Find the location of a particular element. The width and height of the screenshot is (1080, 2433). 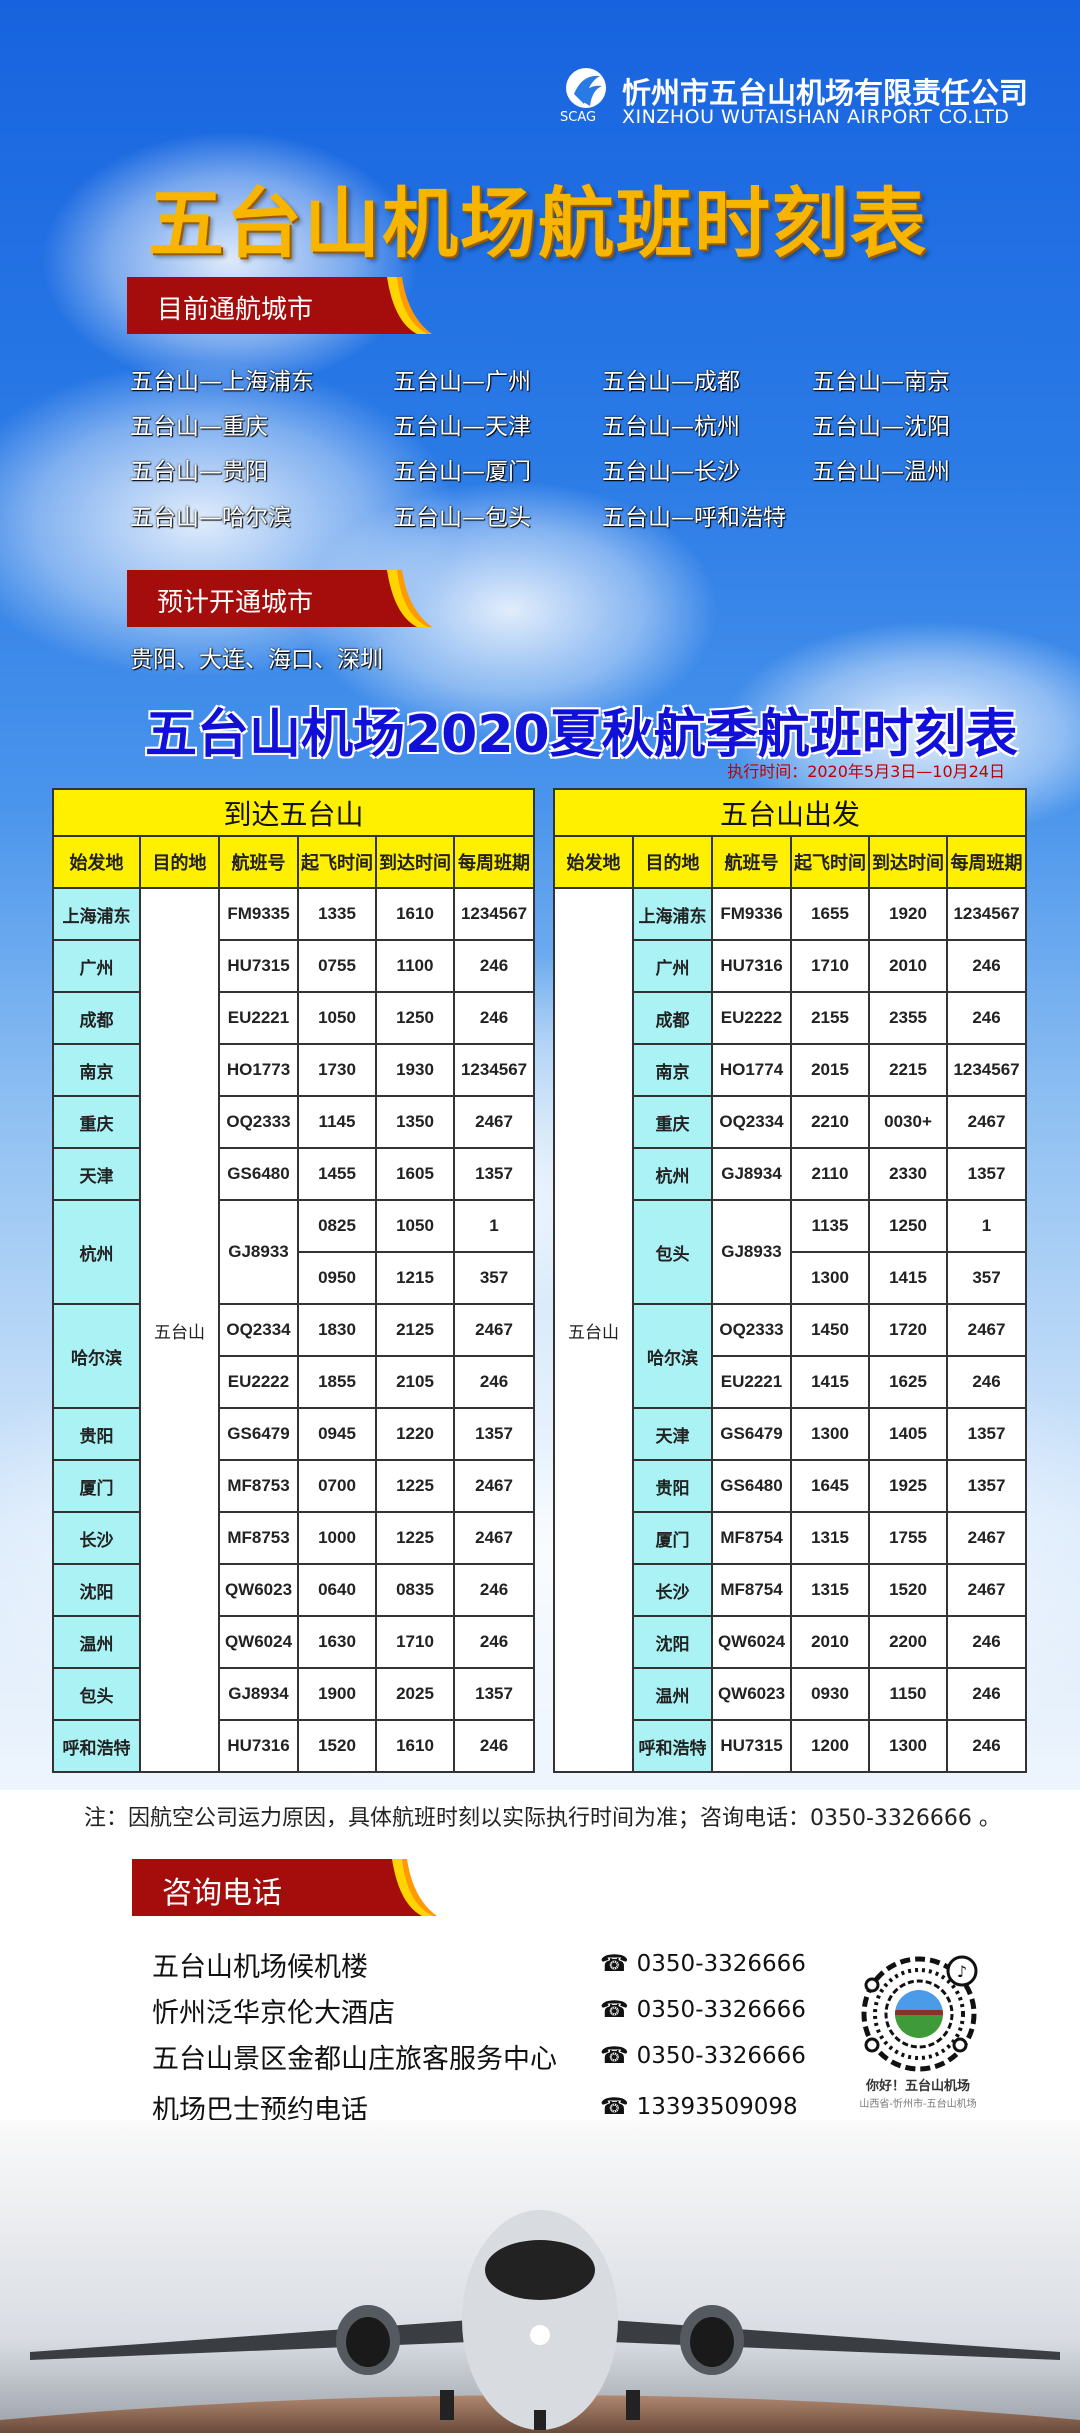

table-row: 贵阳 GS6480 1645 1925 1357 is located at coordinates (791, 1486).